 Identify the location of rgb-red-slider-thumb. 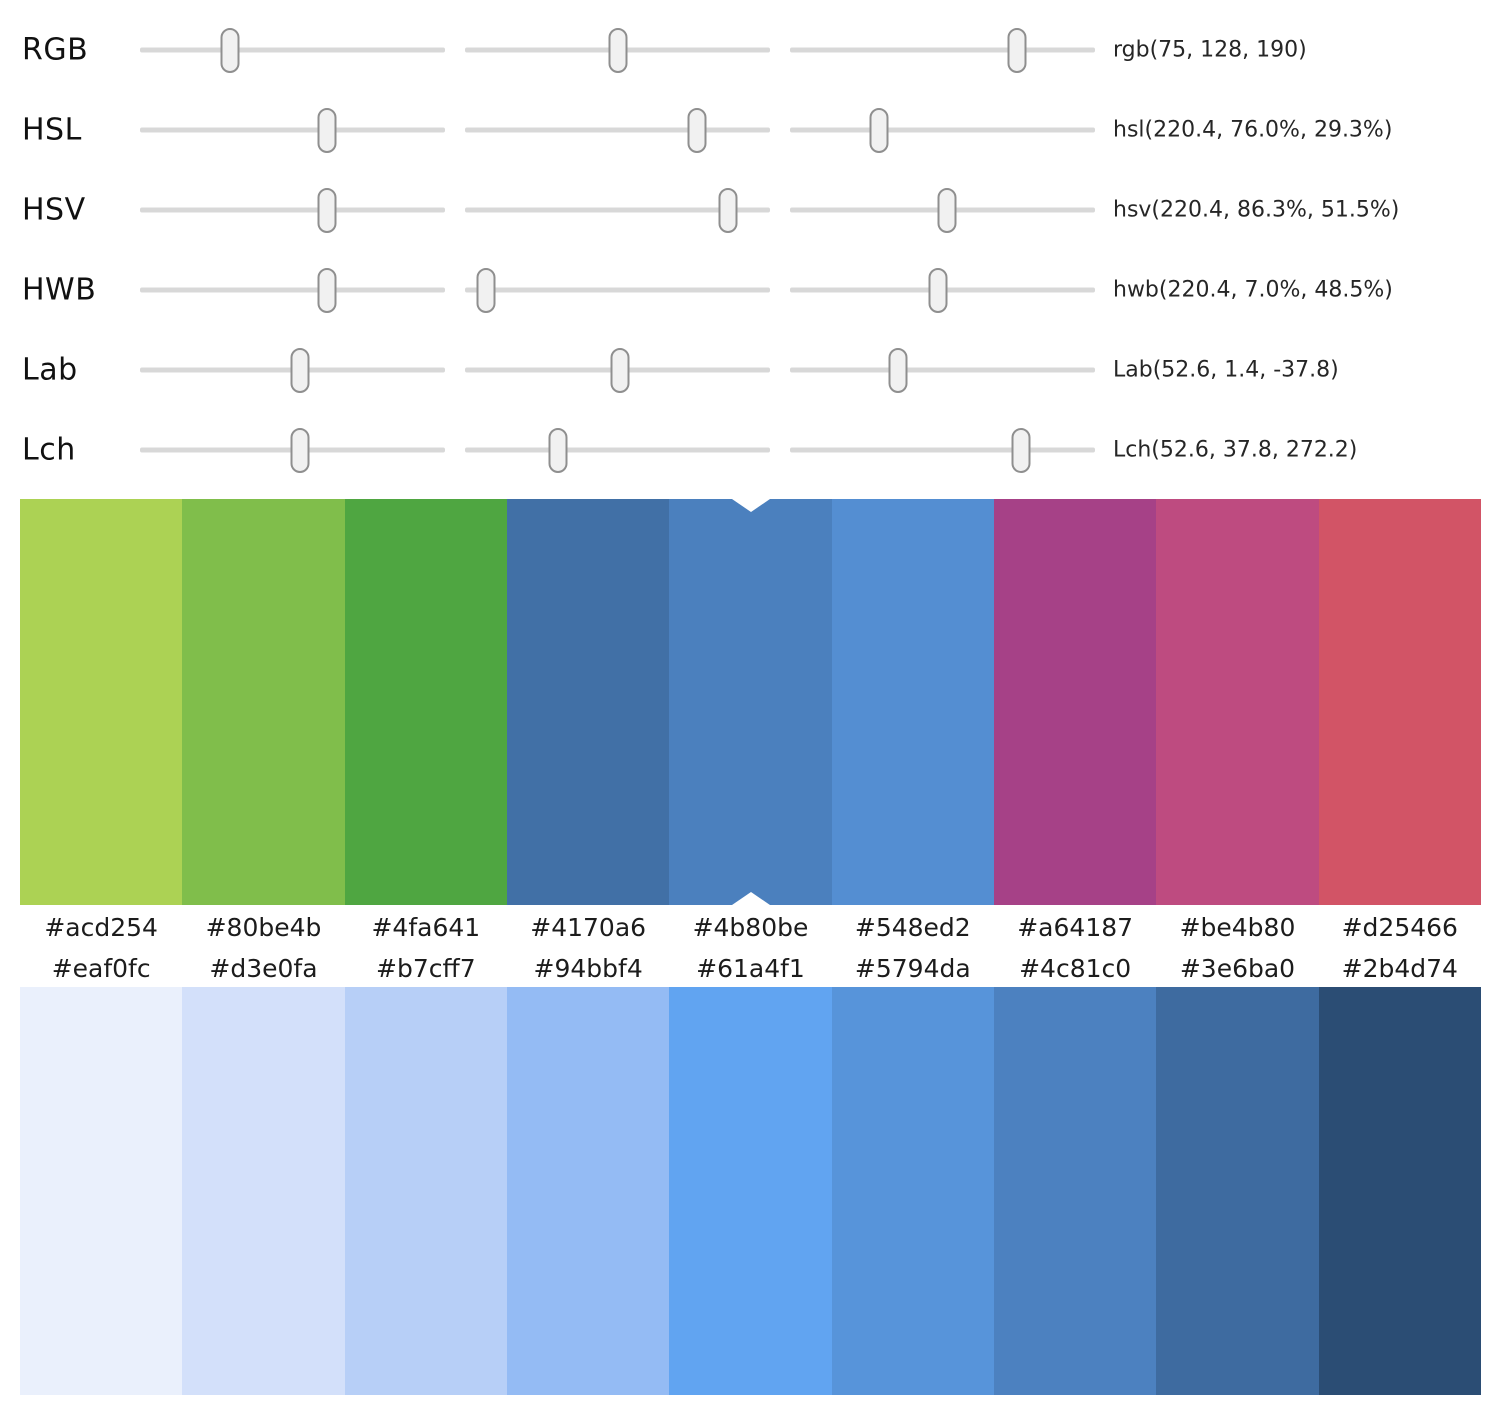
(230, 50).